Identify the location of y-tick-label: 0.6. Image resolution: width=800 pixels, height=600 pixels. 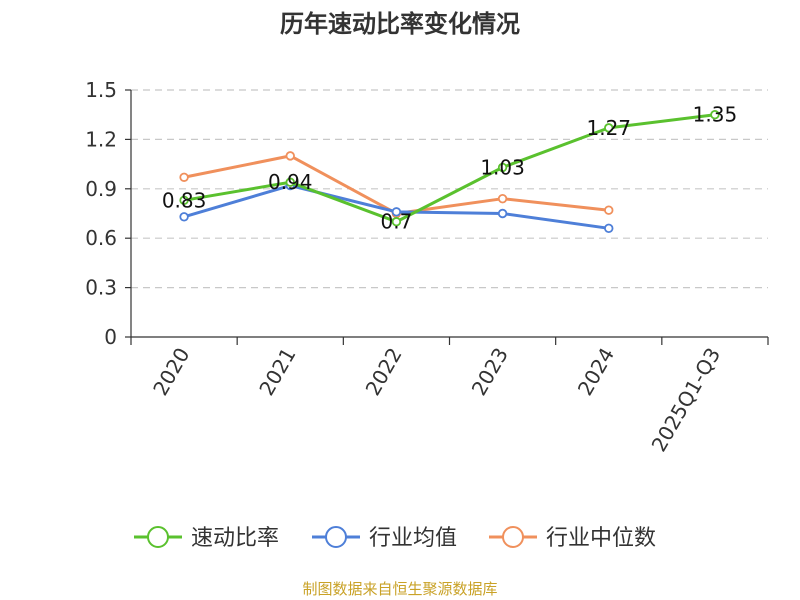
(101, 238).